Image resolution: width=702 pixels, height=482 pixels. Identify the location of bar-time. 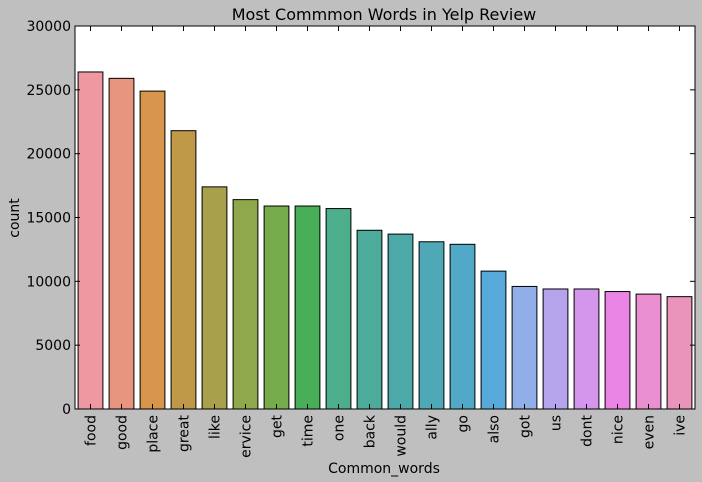
(307, 307).